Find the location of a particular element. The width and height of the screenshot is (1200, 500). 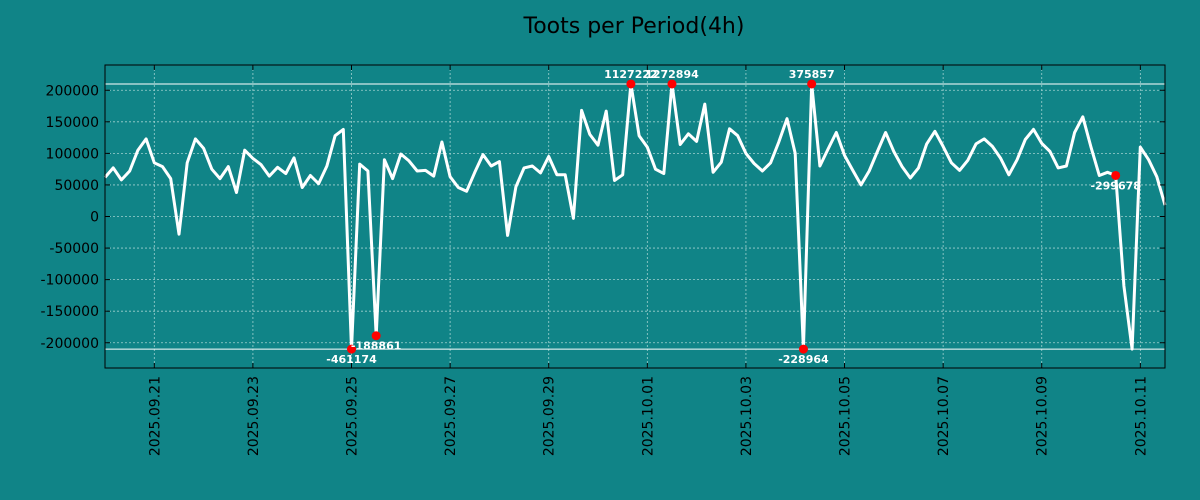

x-tick-label: 2025.09.21 is located at coordinates (155, 416).